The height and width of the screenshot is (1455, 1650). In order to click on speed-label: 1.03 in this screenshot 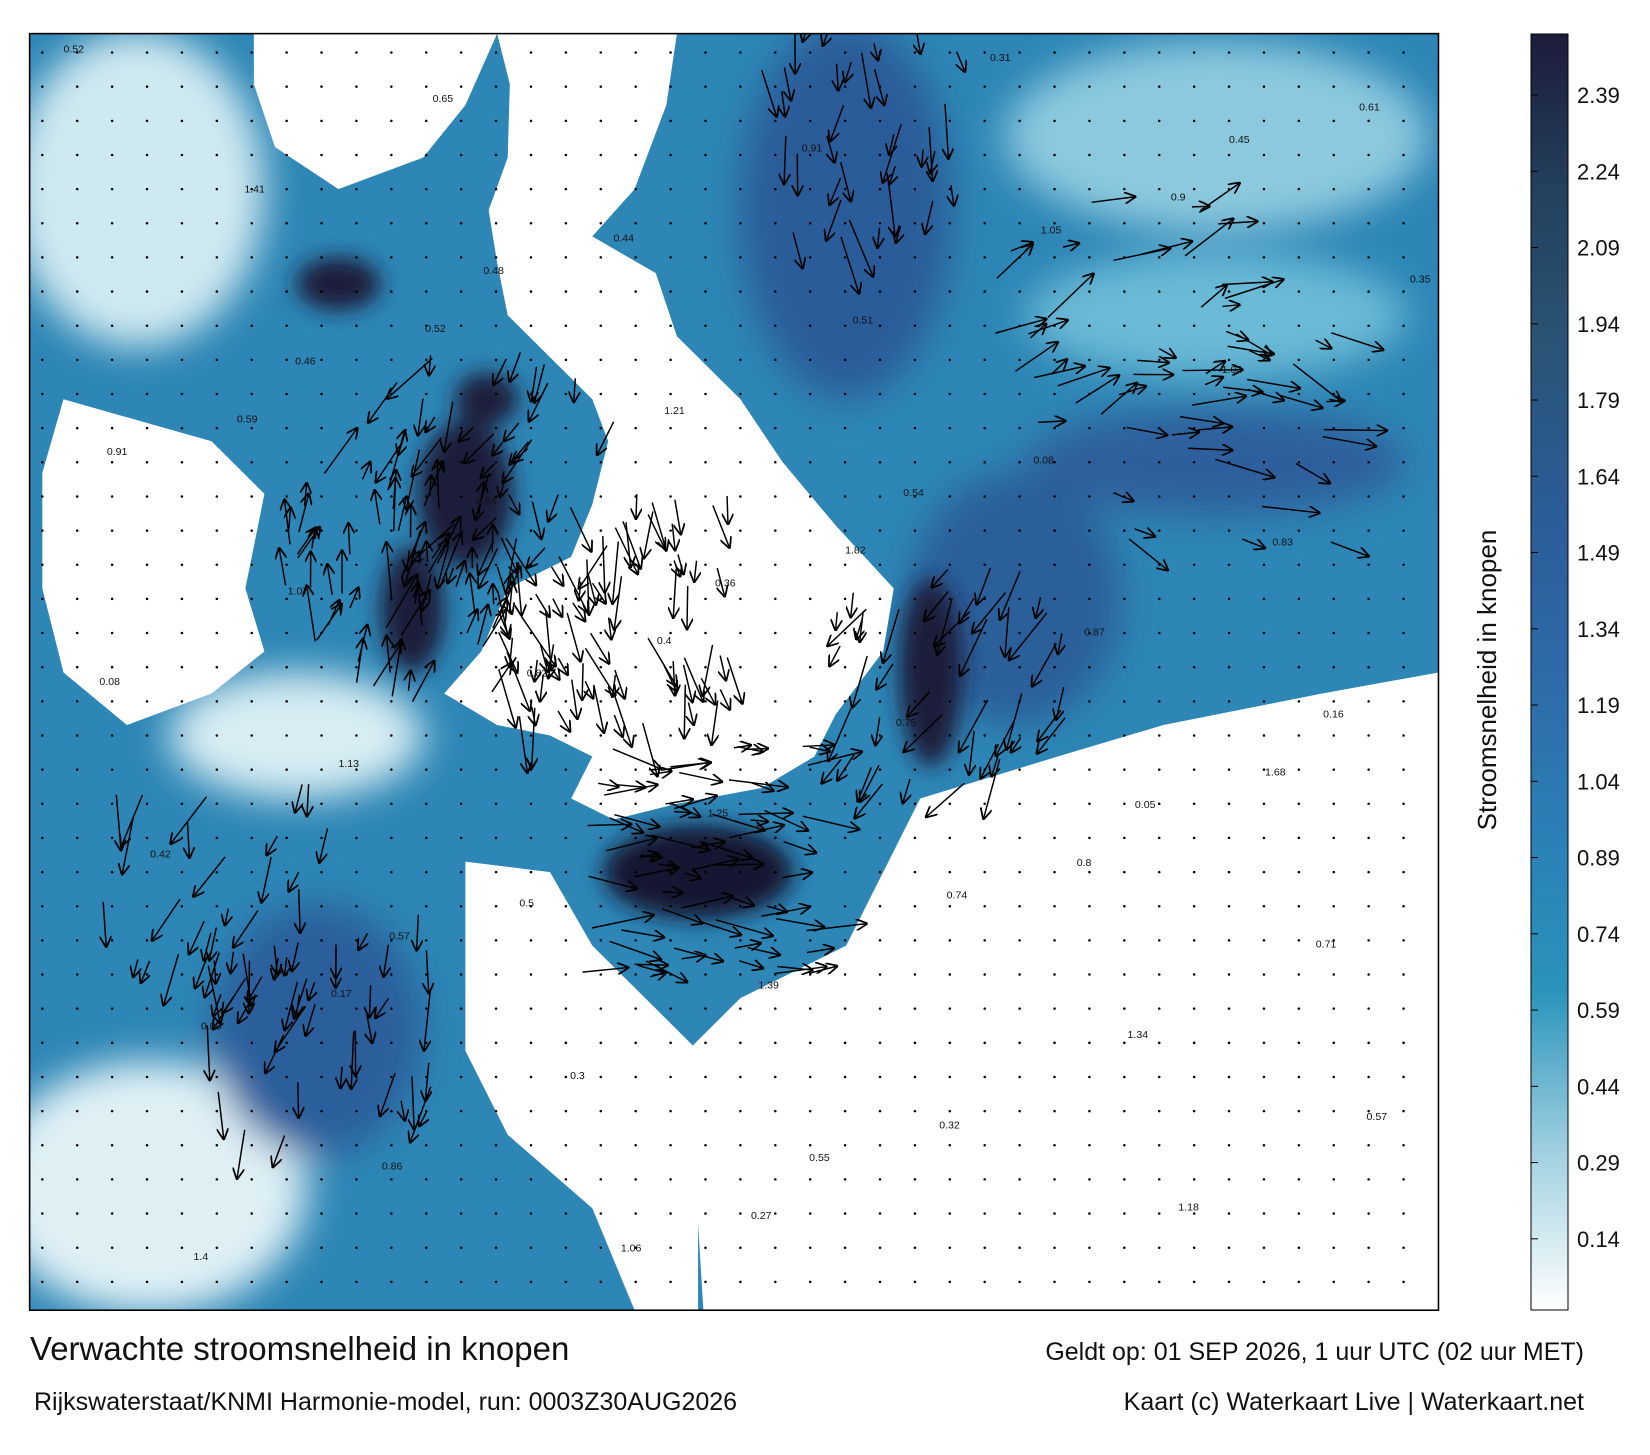, I will do `click(1232, 370)`.